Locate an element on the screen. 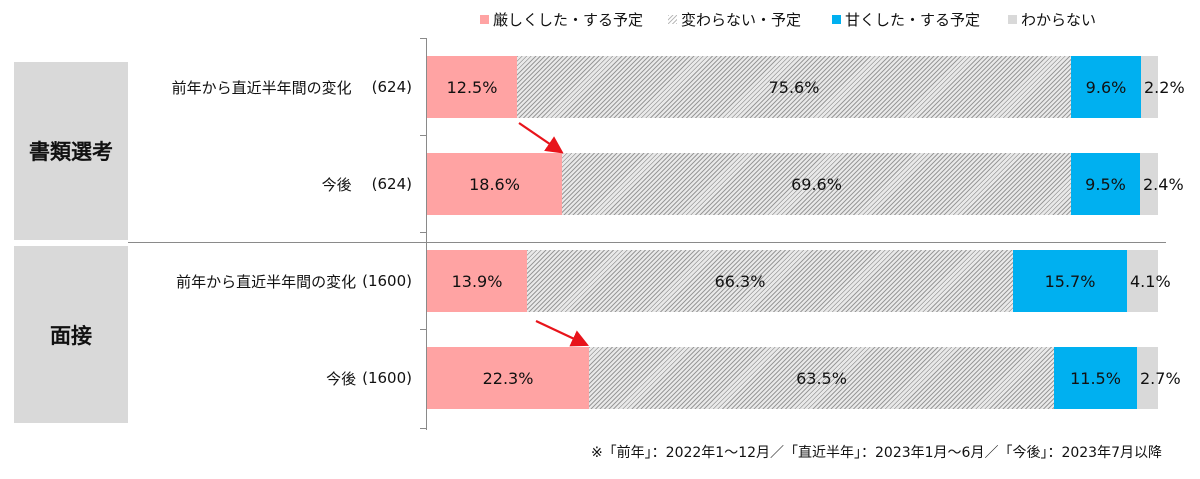 The image size is (1200, 479). legend-swatch-lenient is located at coordinates (836, 19).